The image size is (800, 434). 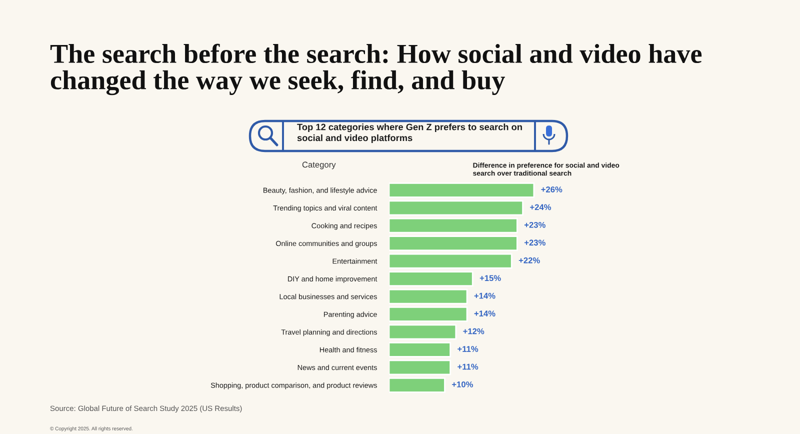 What do you see at coordinates (319, 166) in the screenshot?
I see `y-axis-title: Category` at bounding box center [319, 166].